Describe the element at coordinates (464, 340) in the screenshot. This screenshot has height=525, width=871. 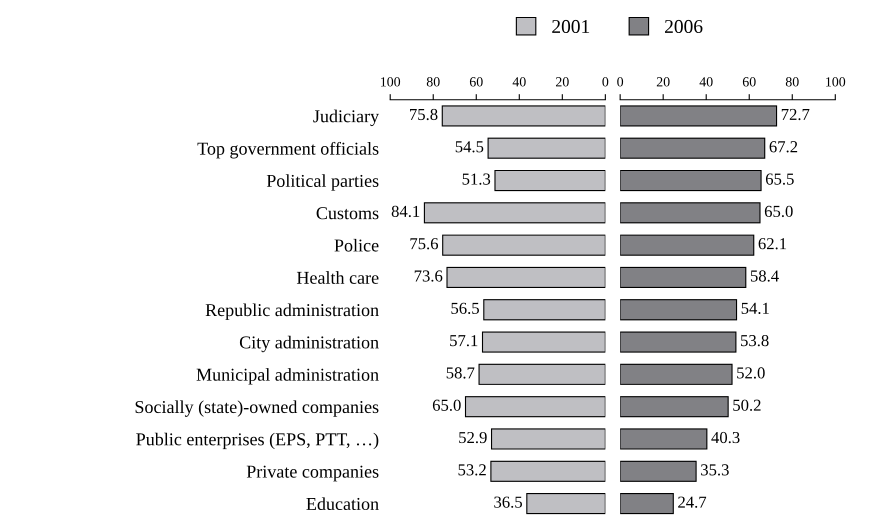
I see `data-label: 57.1` at that location.